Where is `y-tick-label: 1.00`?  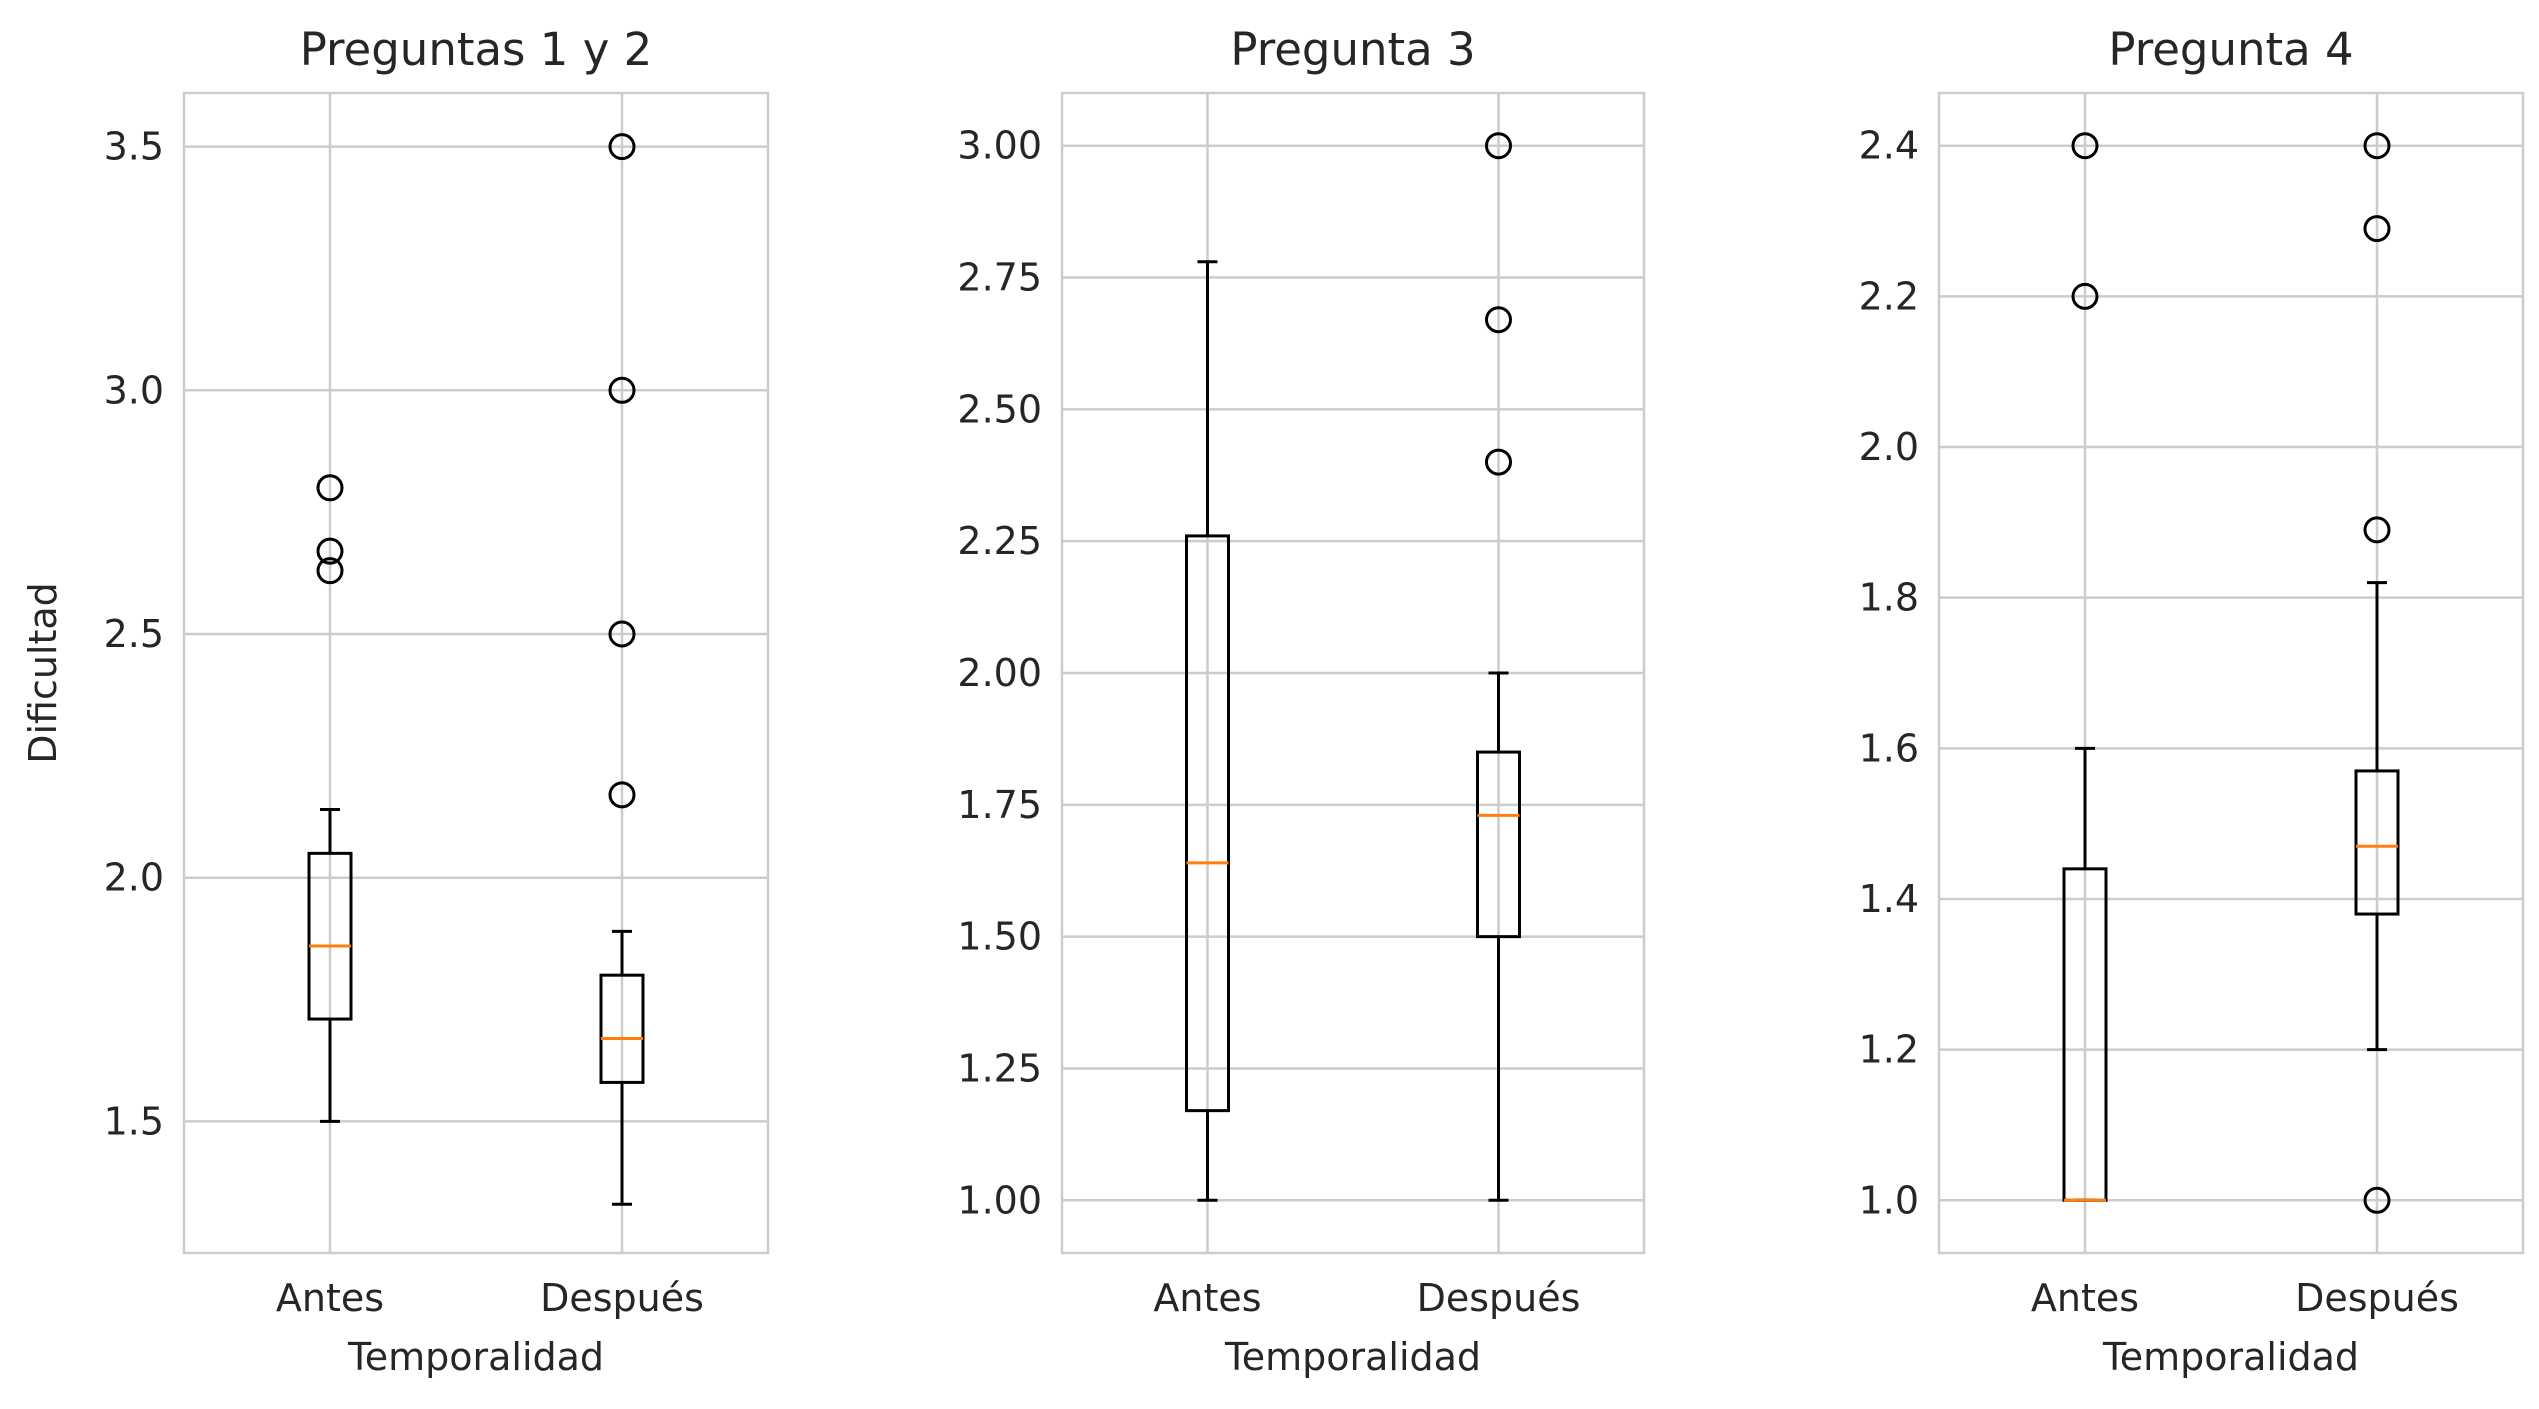 y-tick-label: 1.00 is located at coordinates (999, 1200).